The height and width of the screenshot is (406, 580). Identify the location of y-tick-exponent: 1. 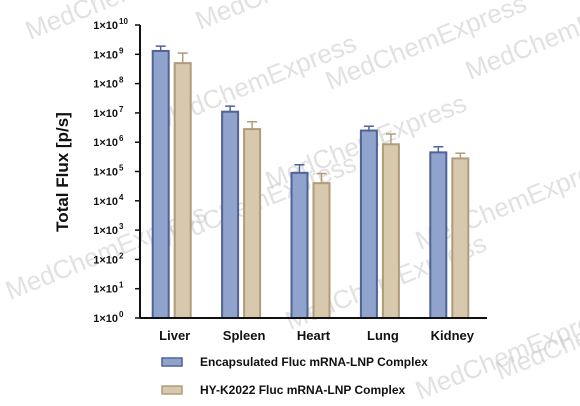
(121, 285).